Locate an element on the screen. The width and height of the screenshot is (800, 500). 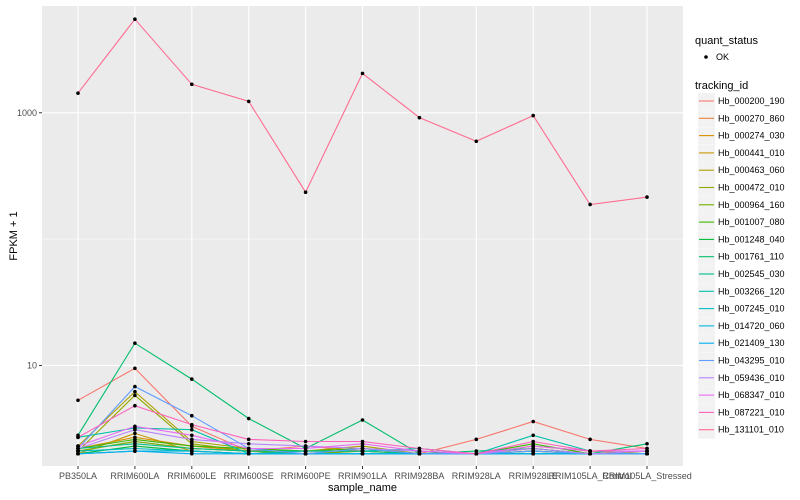
legend-item-label: Hb_059436_010 is located at coordinates (751, 378).